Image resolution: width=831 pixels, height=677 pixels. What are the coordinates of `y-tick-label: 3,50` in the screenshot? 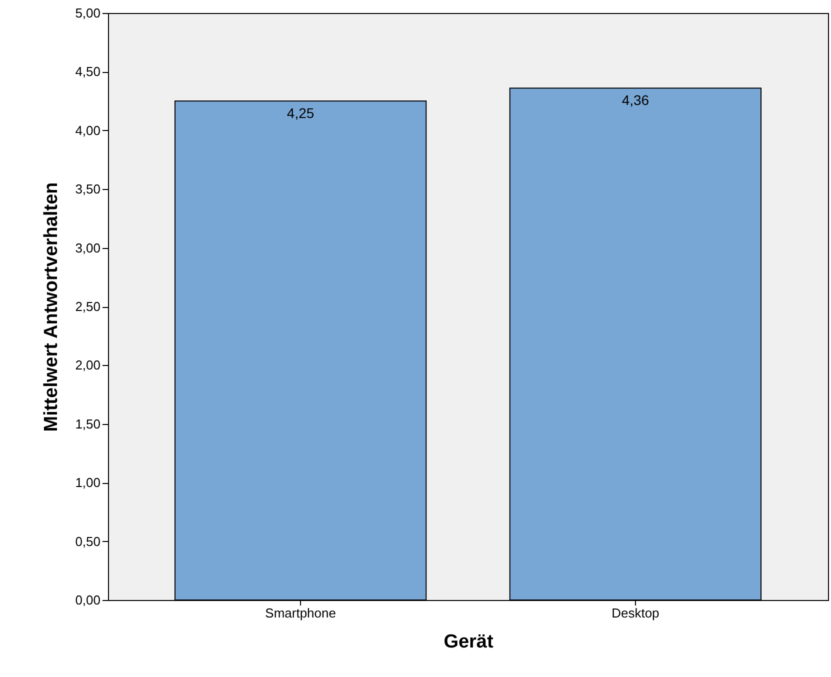 It's located at (87, 189).